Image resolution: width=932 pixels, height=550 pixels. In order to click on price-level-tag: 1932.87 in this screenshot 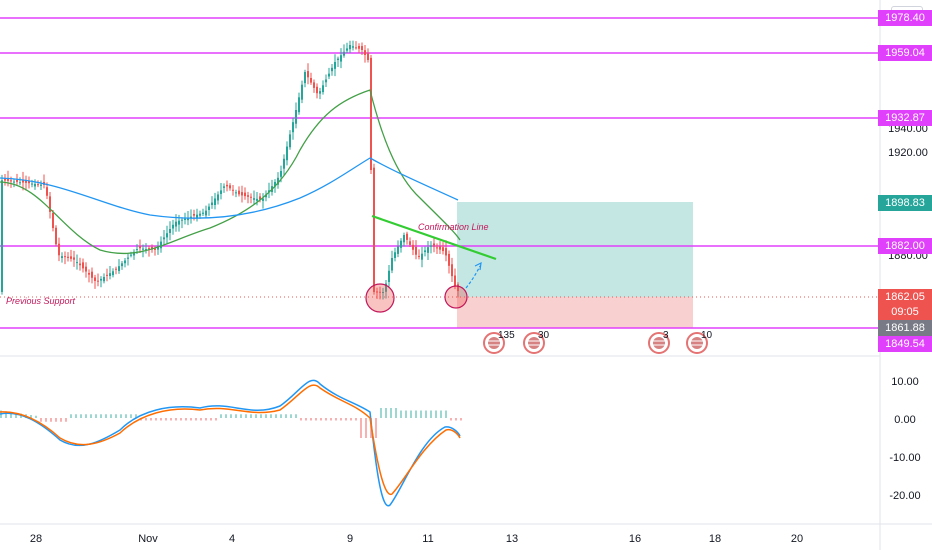, I will do `click(905, 118)`.